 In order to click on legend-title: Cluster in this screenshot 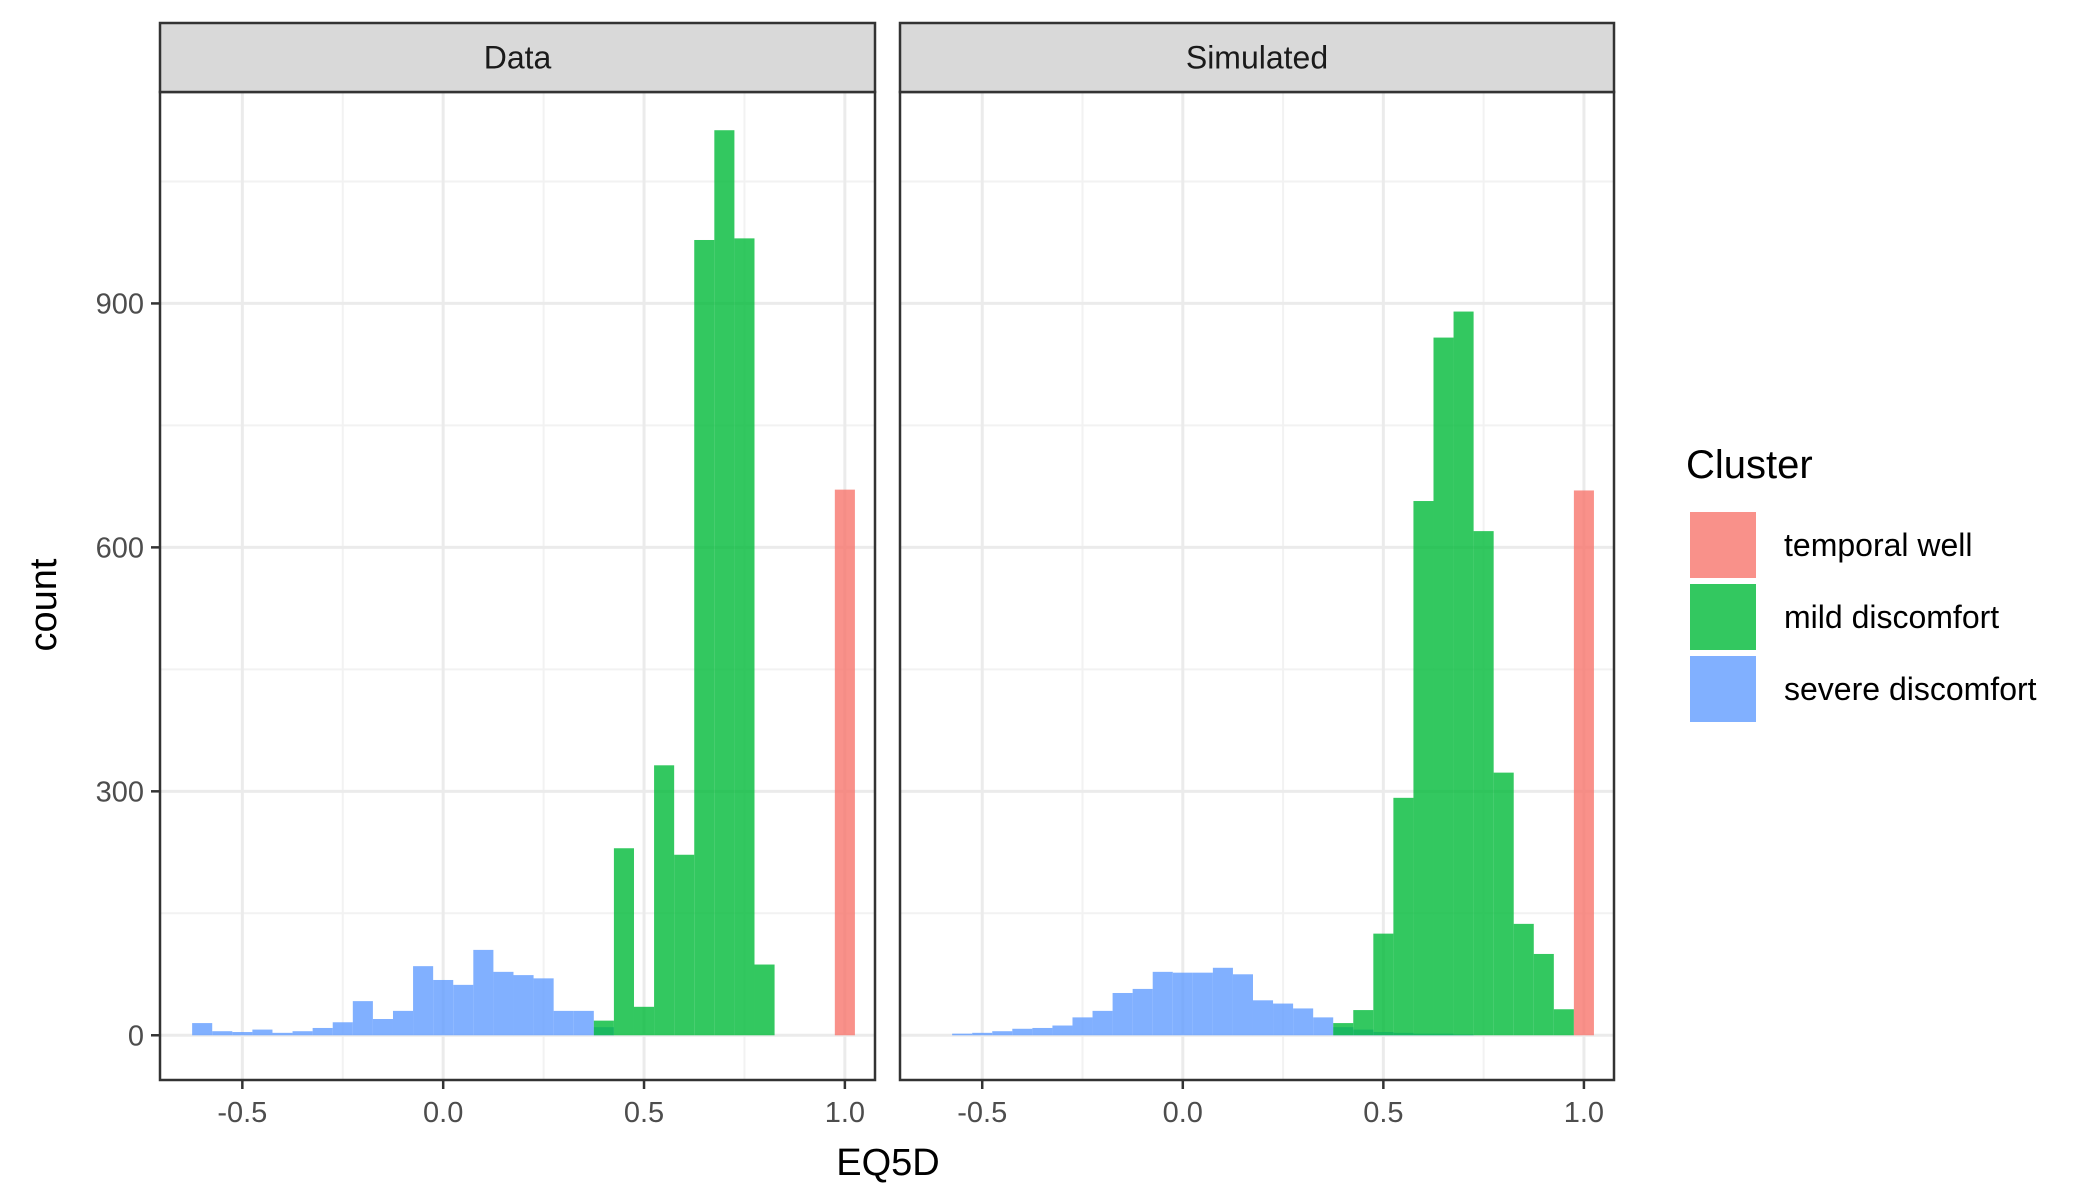, I will do `click(1749, 465)`.